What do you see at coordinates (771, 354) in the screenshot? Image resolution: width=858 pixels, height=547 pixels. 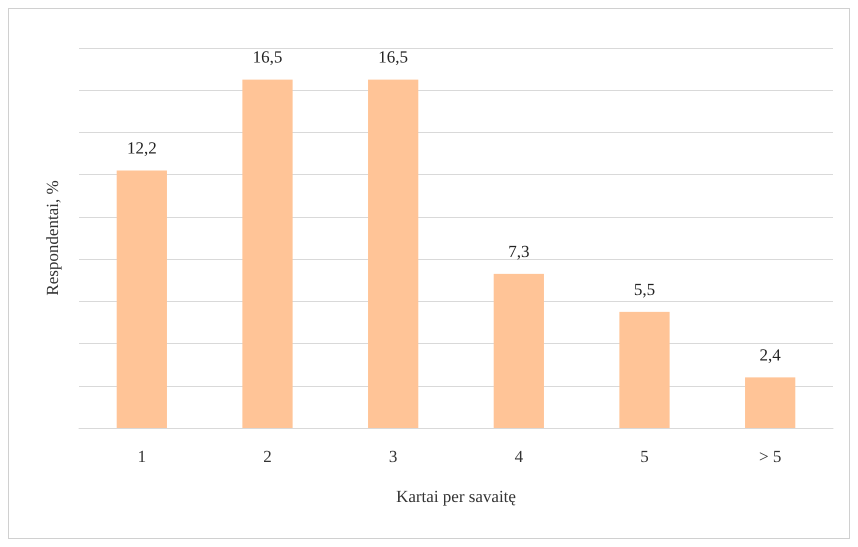 I see `data-label: 2,4` at bounding box center [771, 354].